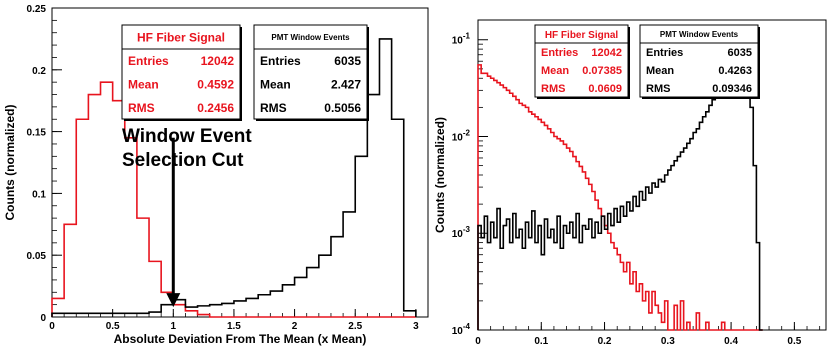  Describe the element at coordinates (39, 71) in the screenshot. I see `y-tick-label: 0.2` at that location.